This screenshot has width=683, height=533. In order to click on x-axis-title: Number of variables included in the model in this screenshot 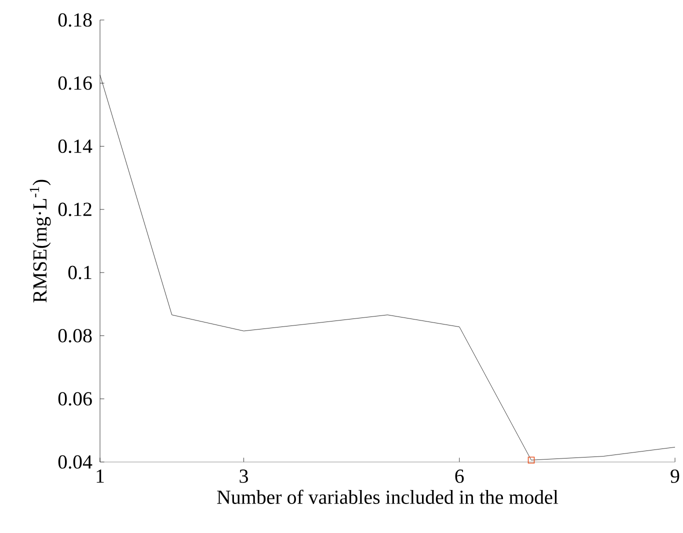, I will do `click(387, 497)`.